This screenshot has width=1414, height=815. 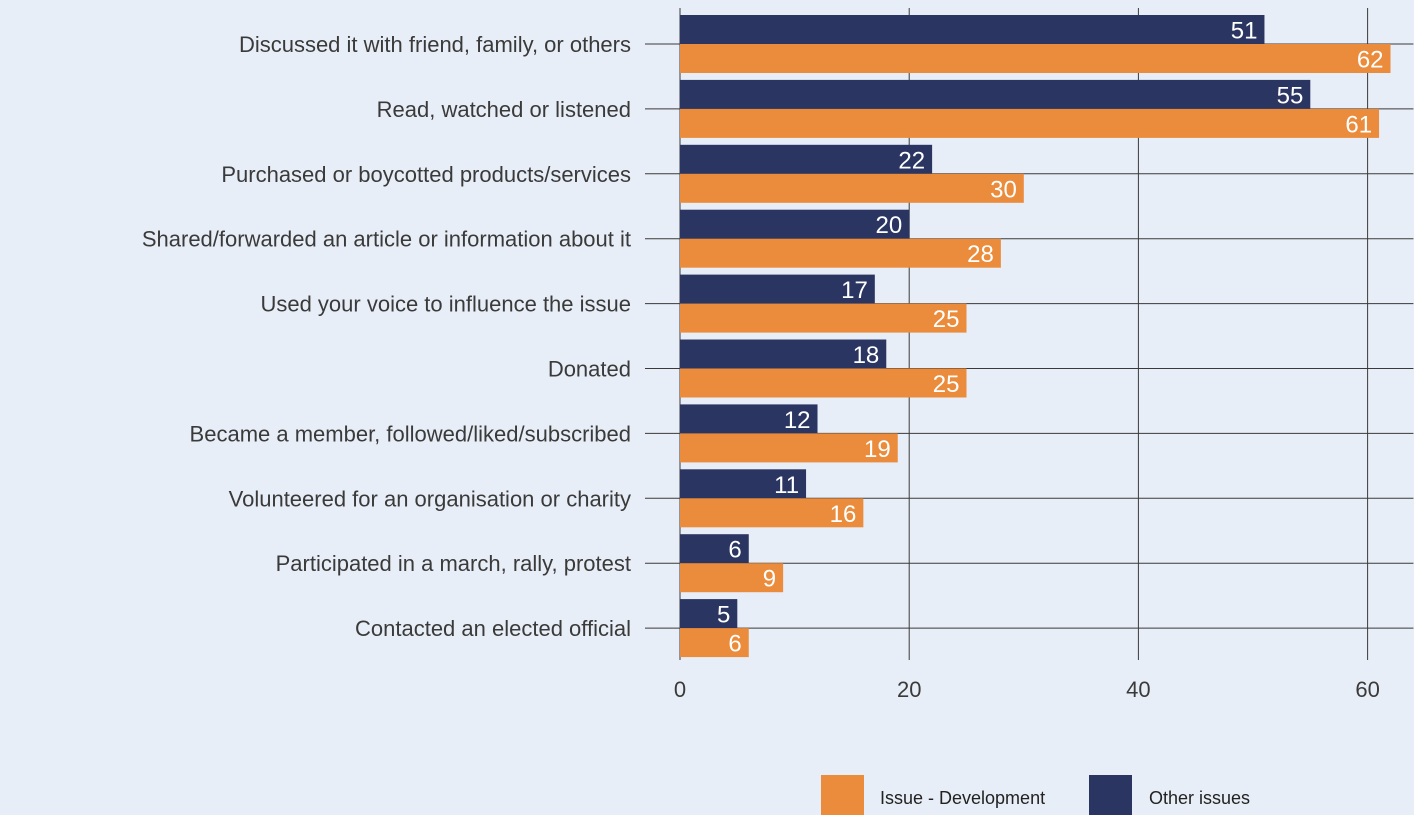 I want to click on category-label: Participated in a march, rally, protest, so click(x=453, y=563).